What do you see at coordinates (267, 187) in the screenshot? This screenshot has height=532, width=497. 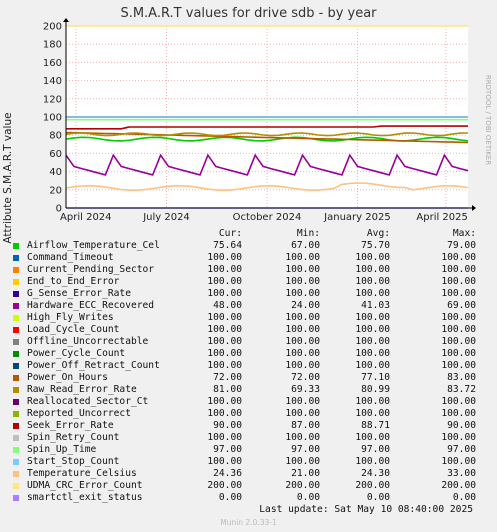 I see `series-line-temperature-celsius` at bounding box center [267, 187].